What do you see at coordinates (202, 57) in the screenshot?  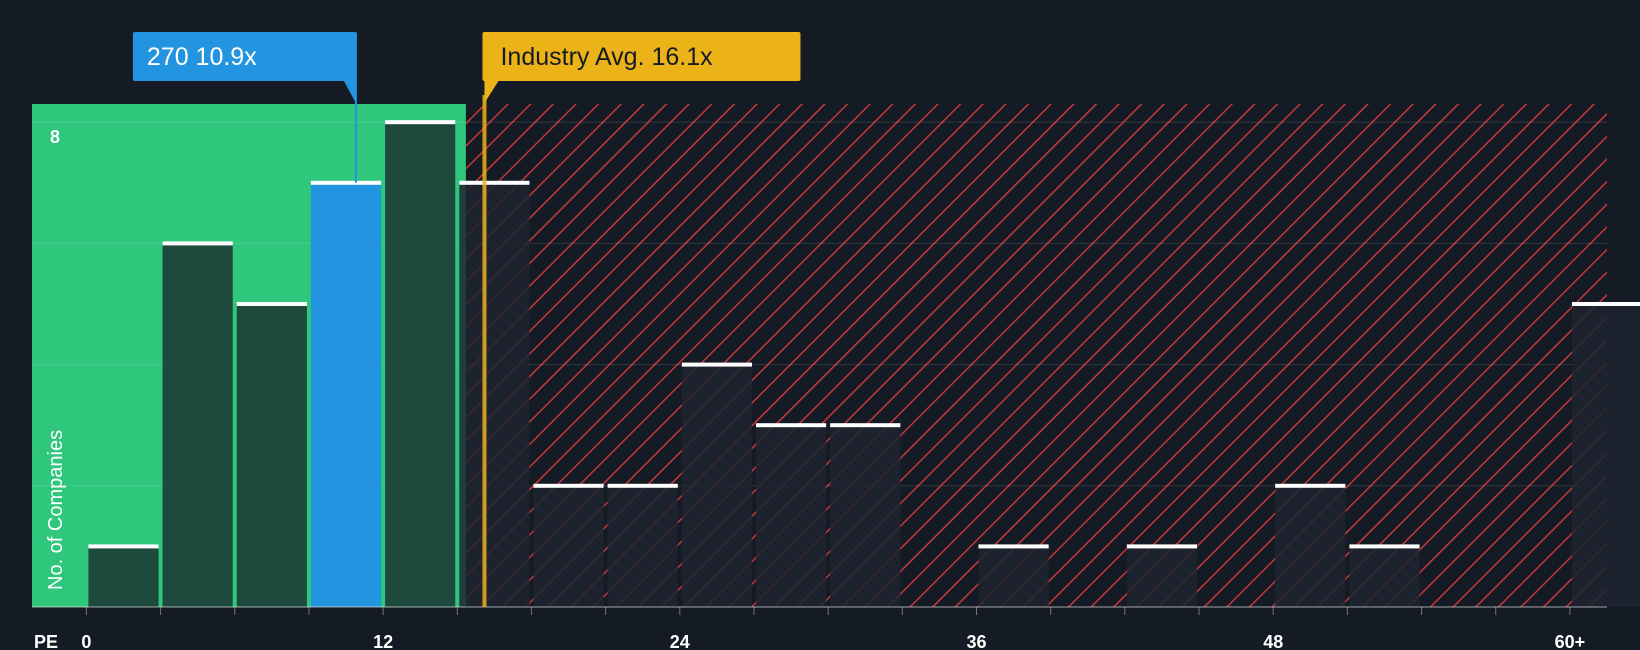 I see `company-callout-label: 270 10.9x` at bounding box center [202, 57].